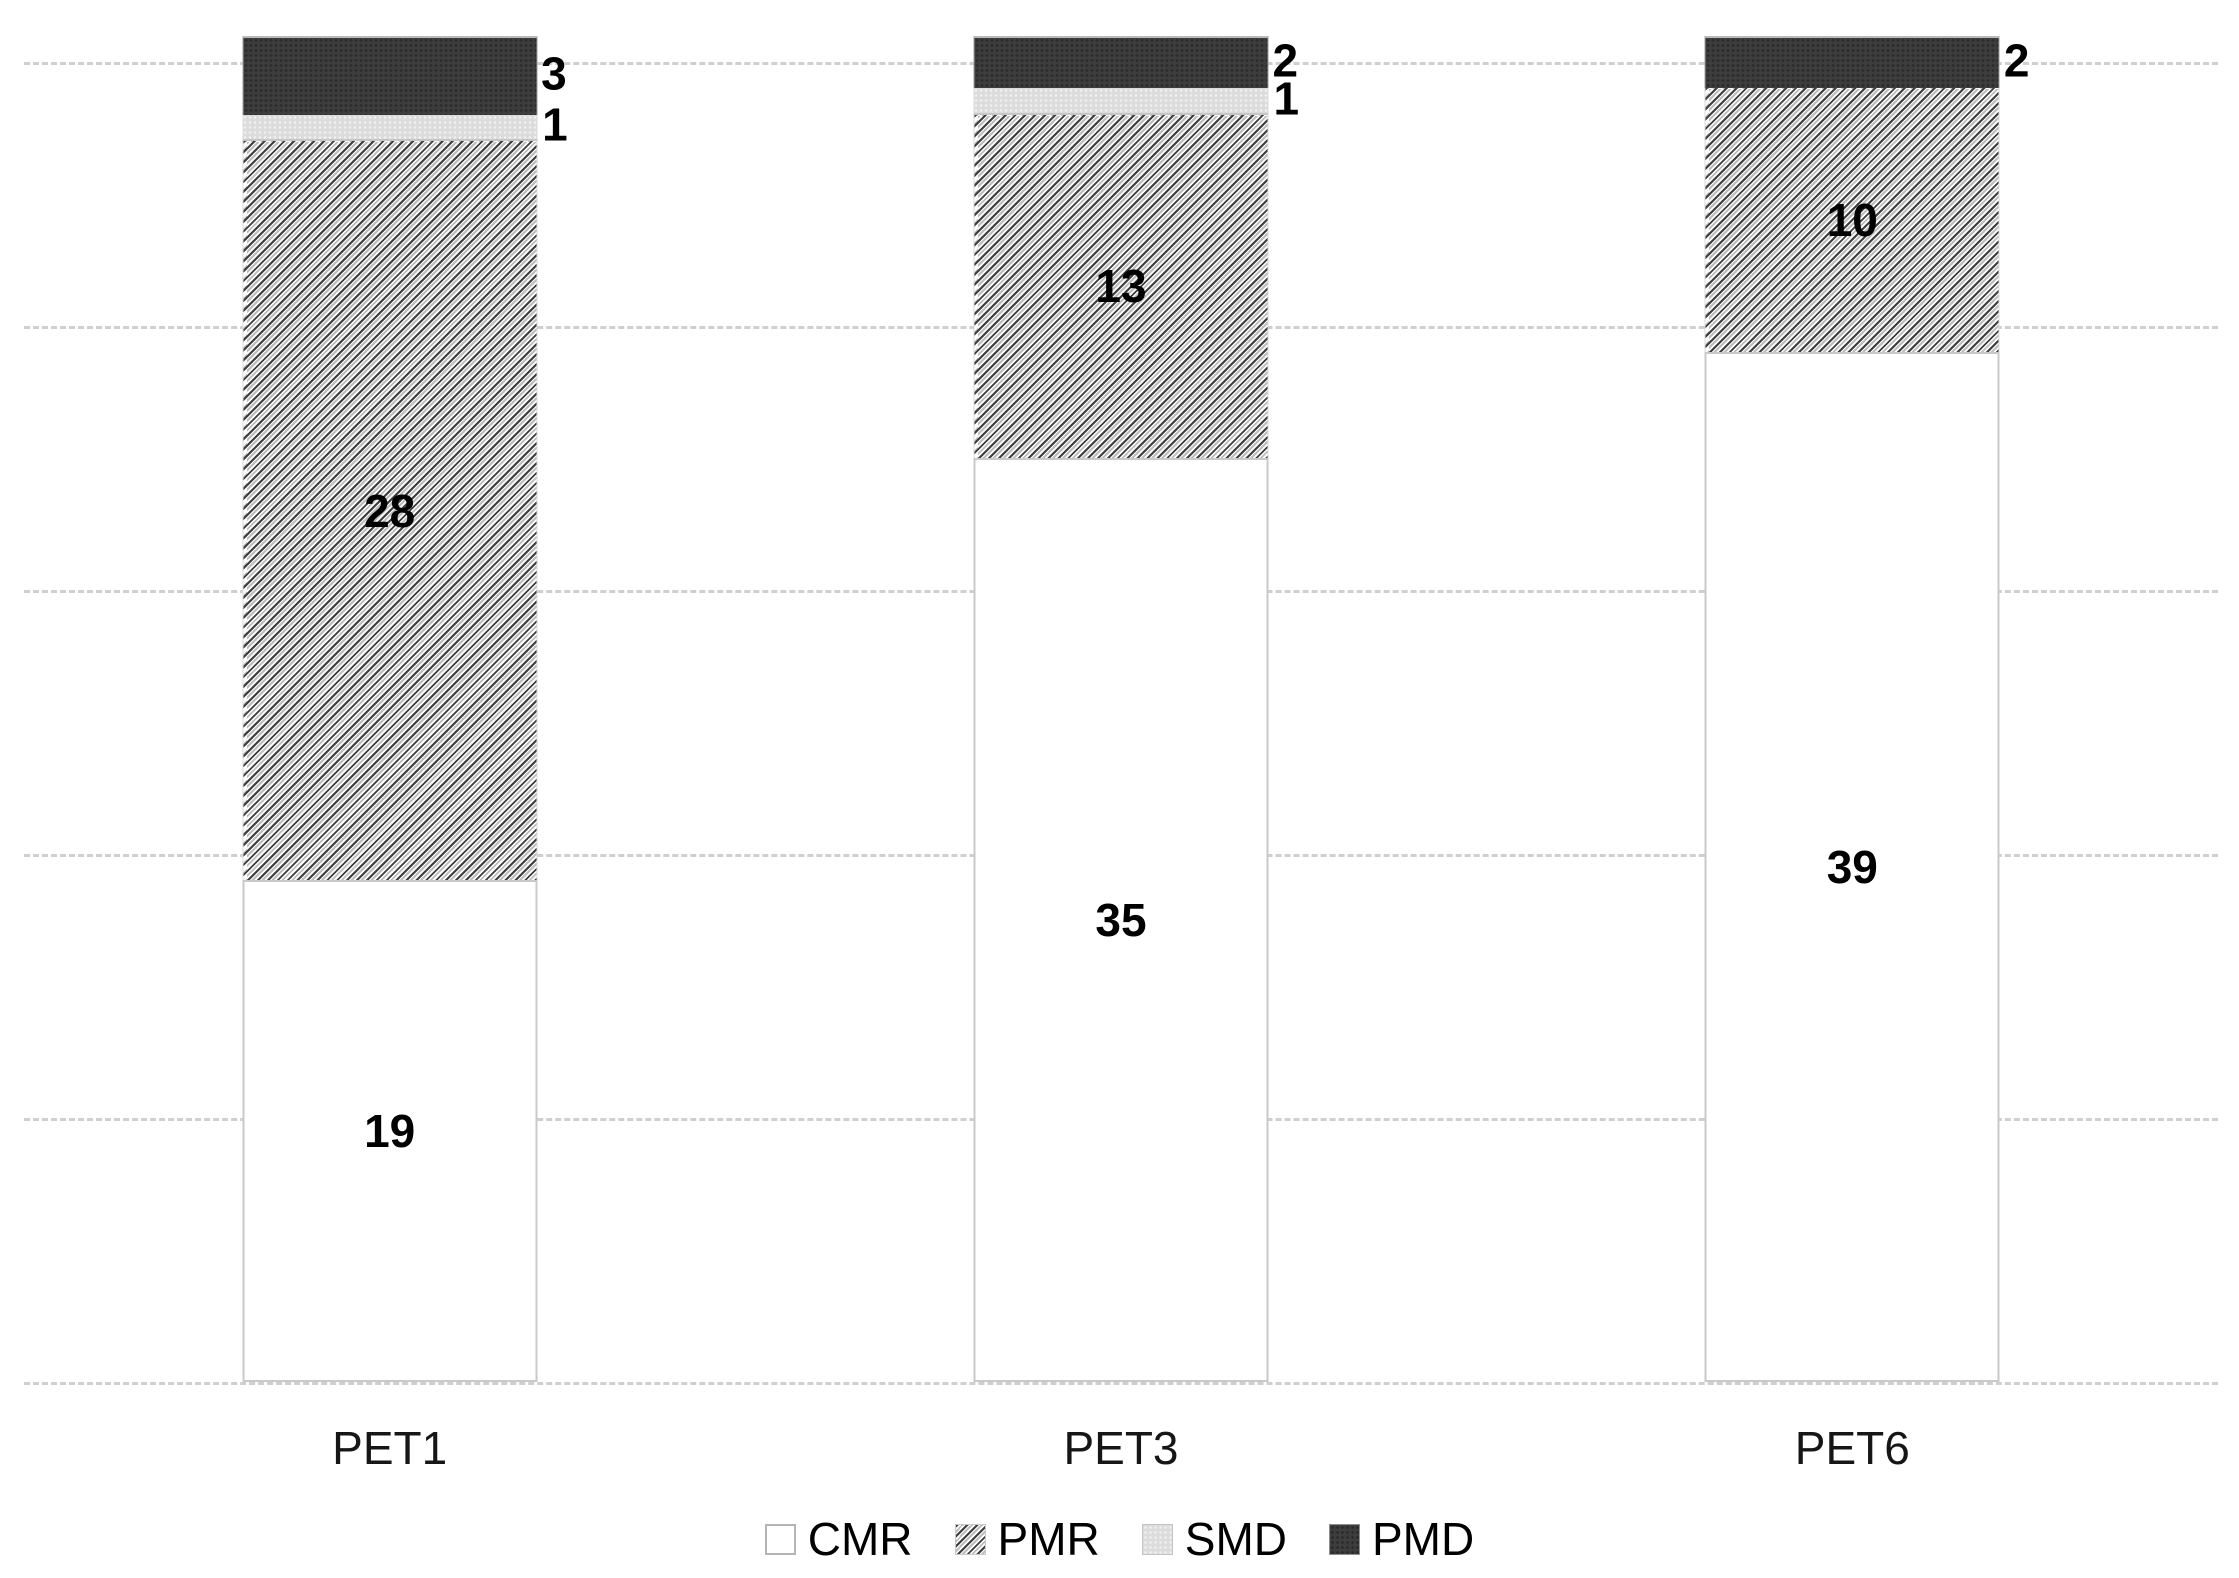 Image resolution: width=2239 pixels, height=1578 pixels. I want to click on bar-pet3: 35 13 1 2, so click(1136, 708).